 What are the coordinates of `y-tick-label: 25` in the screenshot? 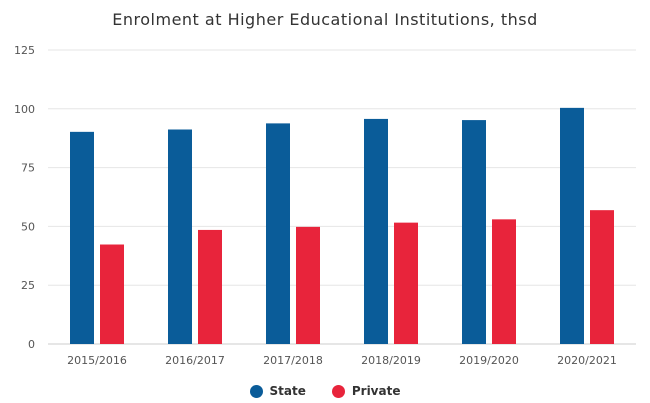 It's located at (28, 285).